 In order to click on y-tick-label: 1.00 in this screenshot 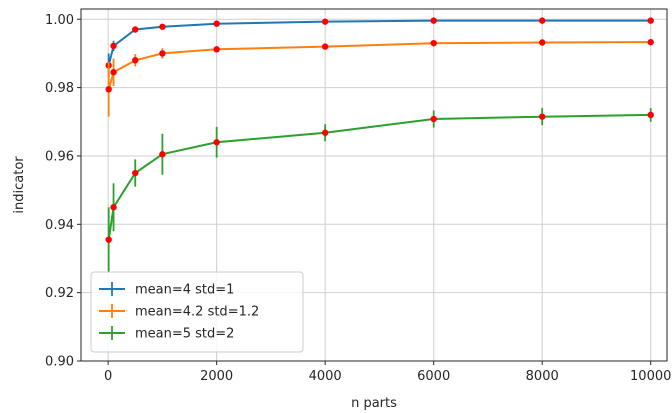, I will do `click(59, 20)`.